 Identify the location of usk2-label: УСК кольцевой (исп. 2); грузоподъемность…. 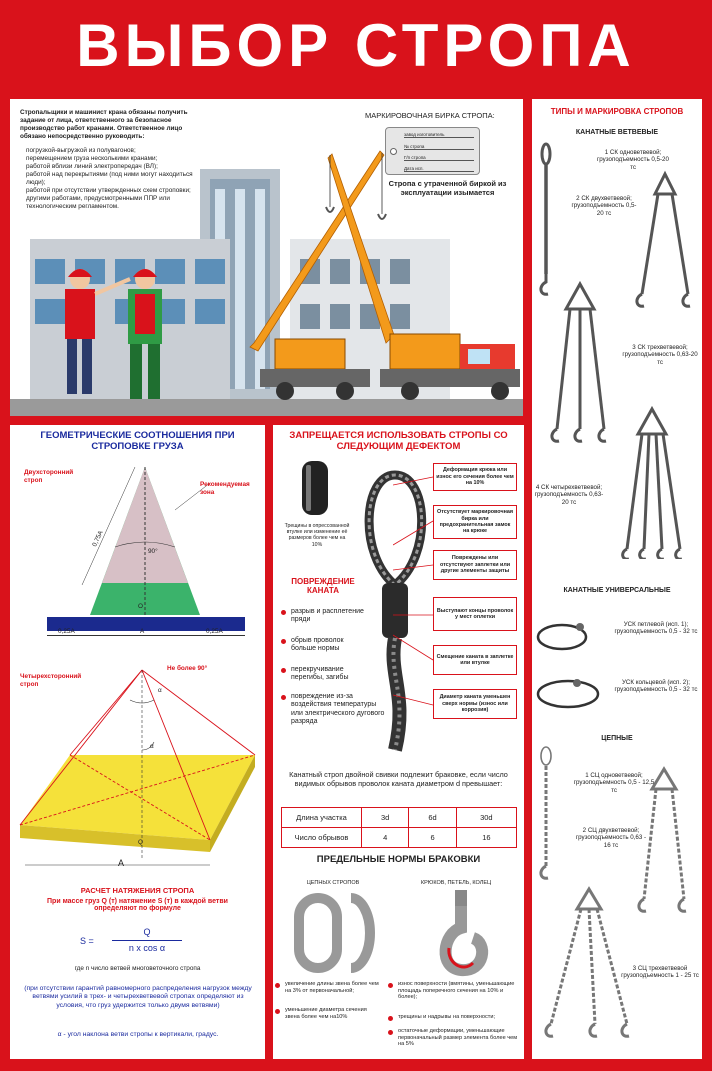
(656, 686).